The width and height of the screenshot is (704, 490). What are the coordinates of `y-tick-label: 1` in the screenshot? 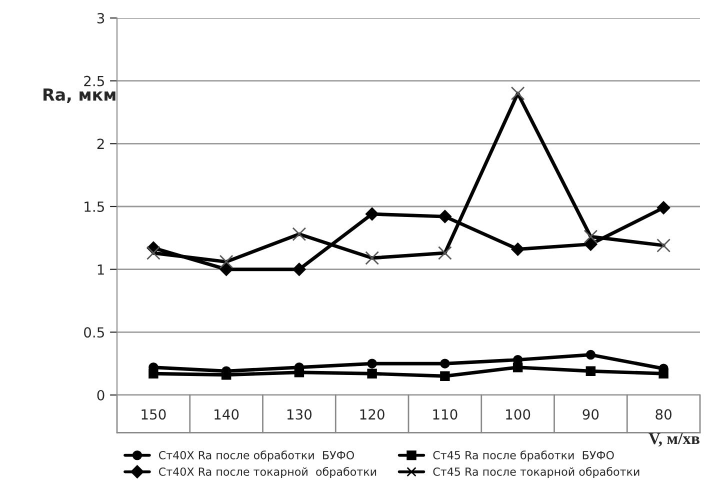 It's located at (101, 269).